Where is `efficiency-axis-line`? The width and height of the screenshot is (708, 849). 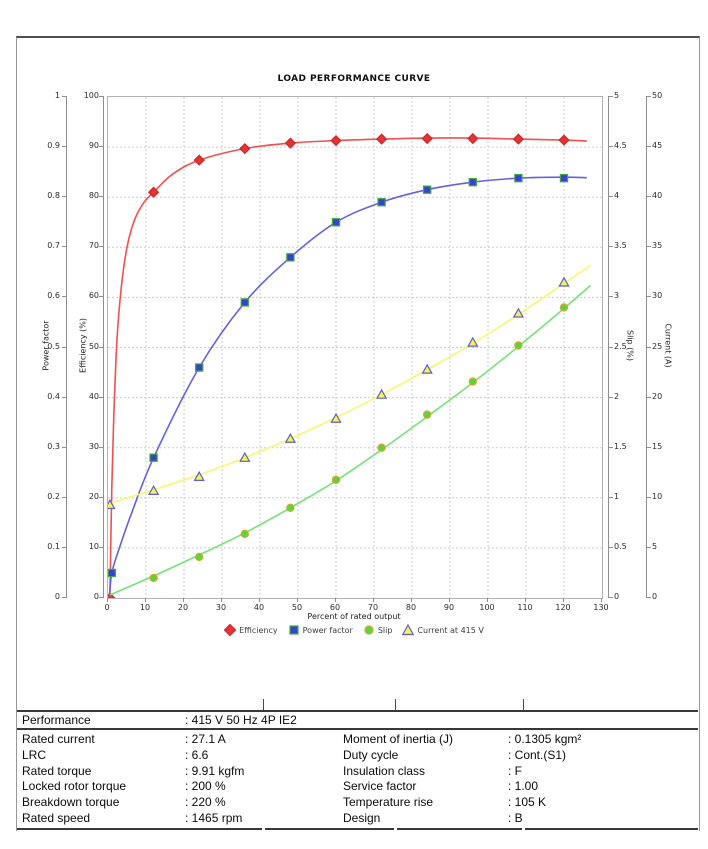 efficiency-axis-line is located at coordinates (103, 347).